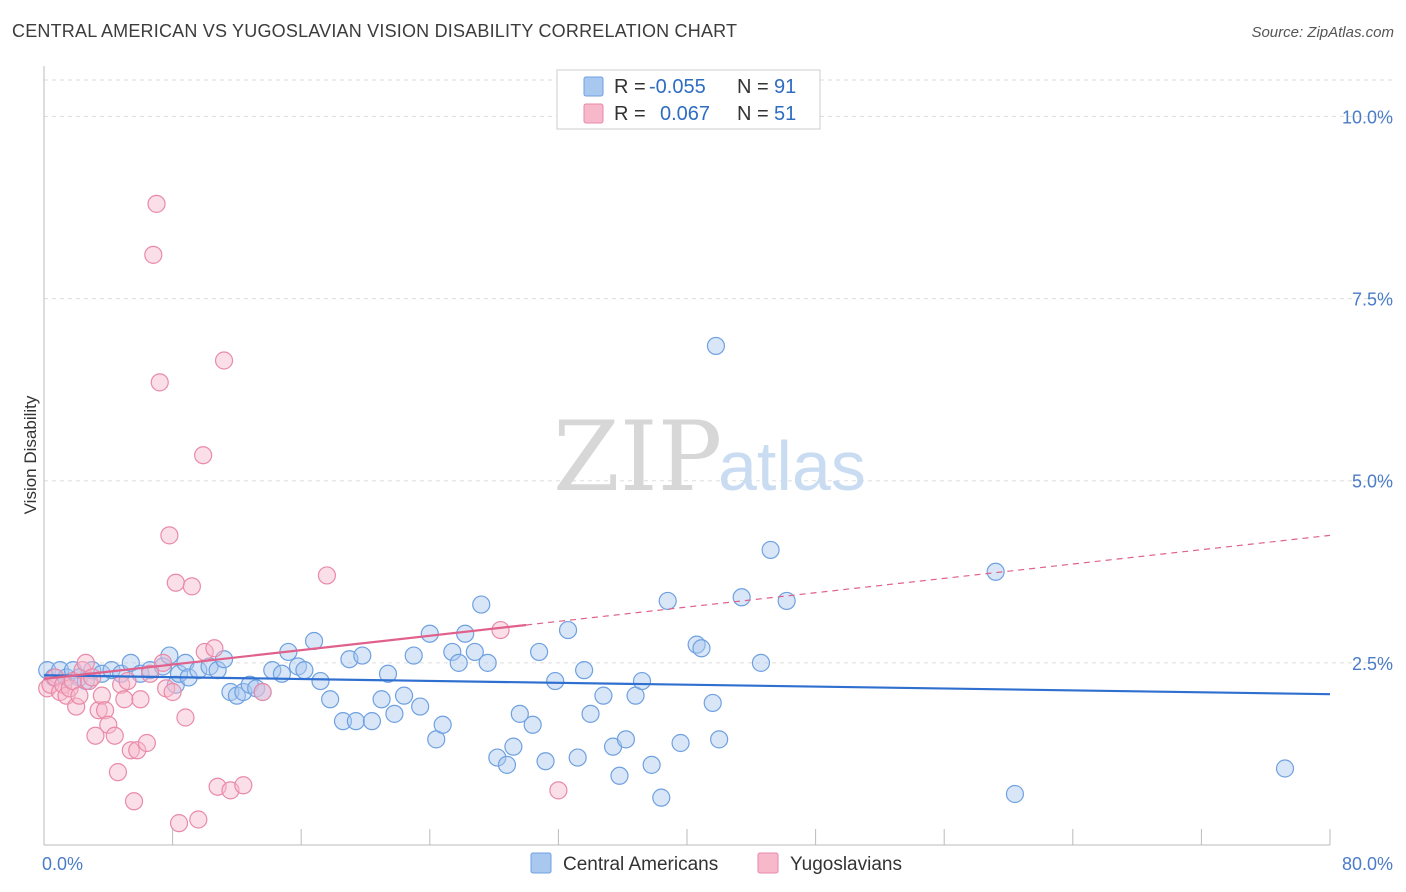 The width and height of the screenshot is (1406, 892). What do you see at coordinates (753, 87) in the screenshot?
I see `legend-n-label-1: N =` at bounding box center [753, 87].